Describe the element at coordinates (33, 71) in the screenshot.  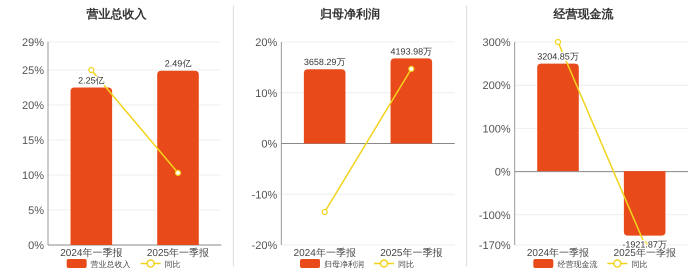
I see `y-tick-label: 25%` at that location.